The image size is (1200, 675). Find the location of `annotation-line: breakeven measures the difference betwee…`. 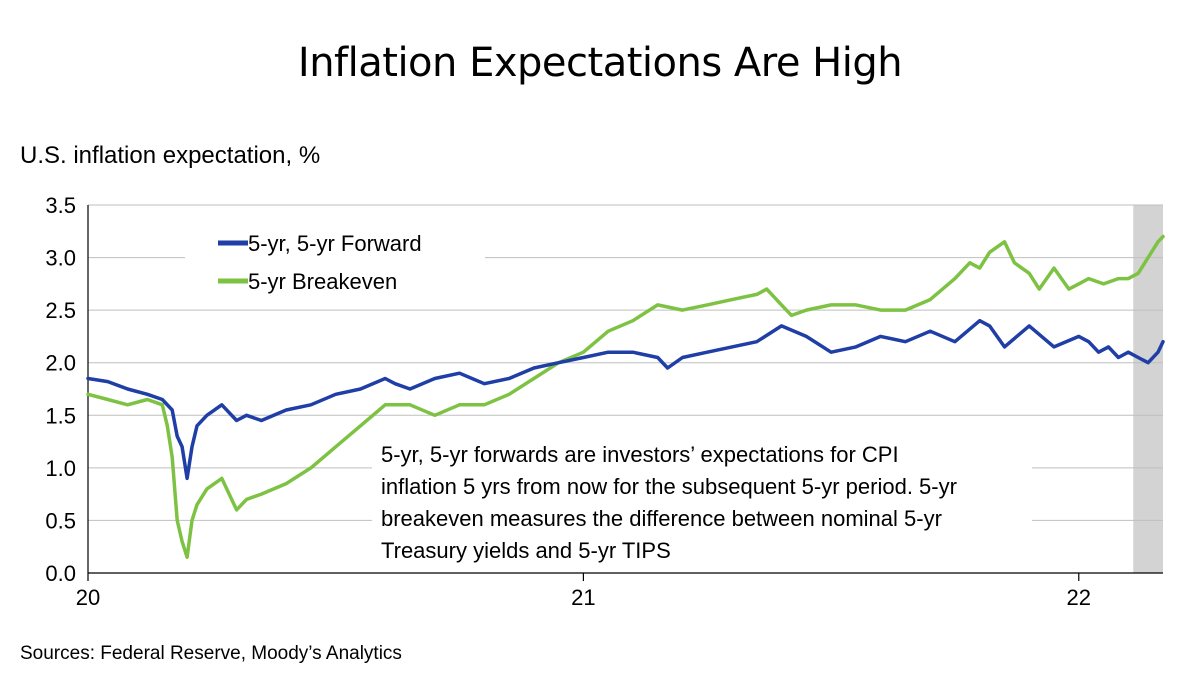

annotation-line: breakeven measures the difference betwee… is located at coordinates (661, 518).